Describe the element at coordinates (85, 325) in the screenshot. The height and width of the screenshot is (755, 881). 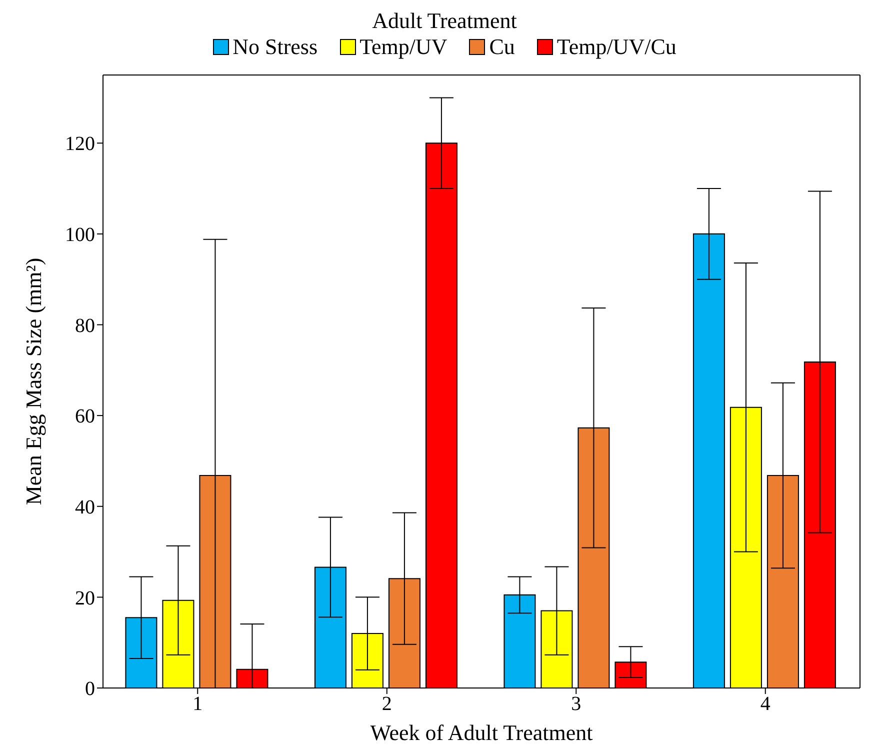
I see `y-tick-label: 80` at that location.